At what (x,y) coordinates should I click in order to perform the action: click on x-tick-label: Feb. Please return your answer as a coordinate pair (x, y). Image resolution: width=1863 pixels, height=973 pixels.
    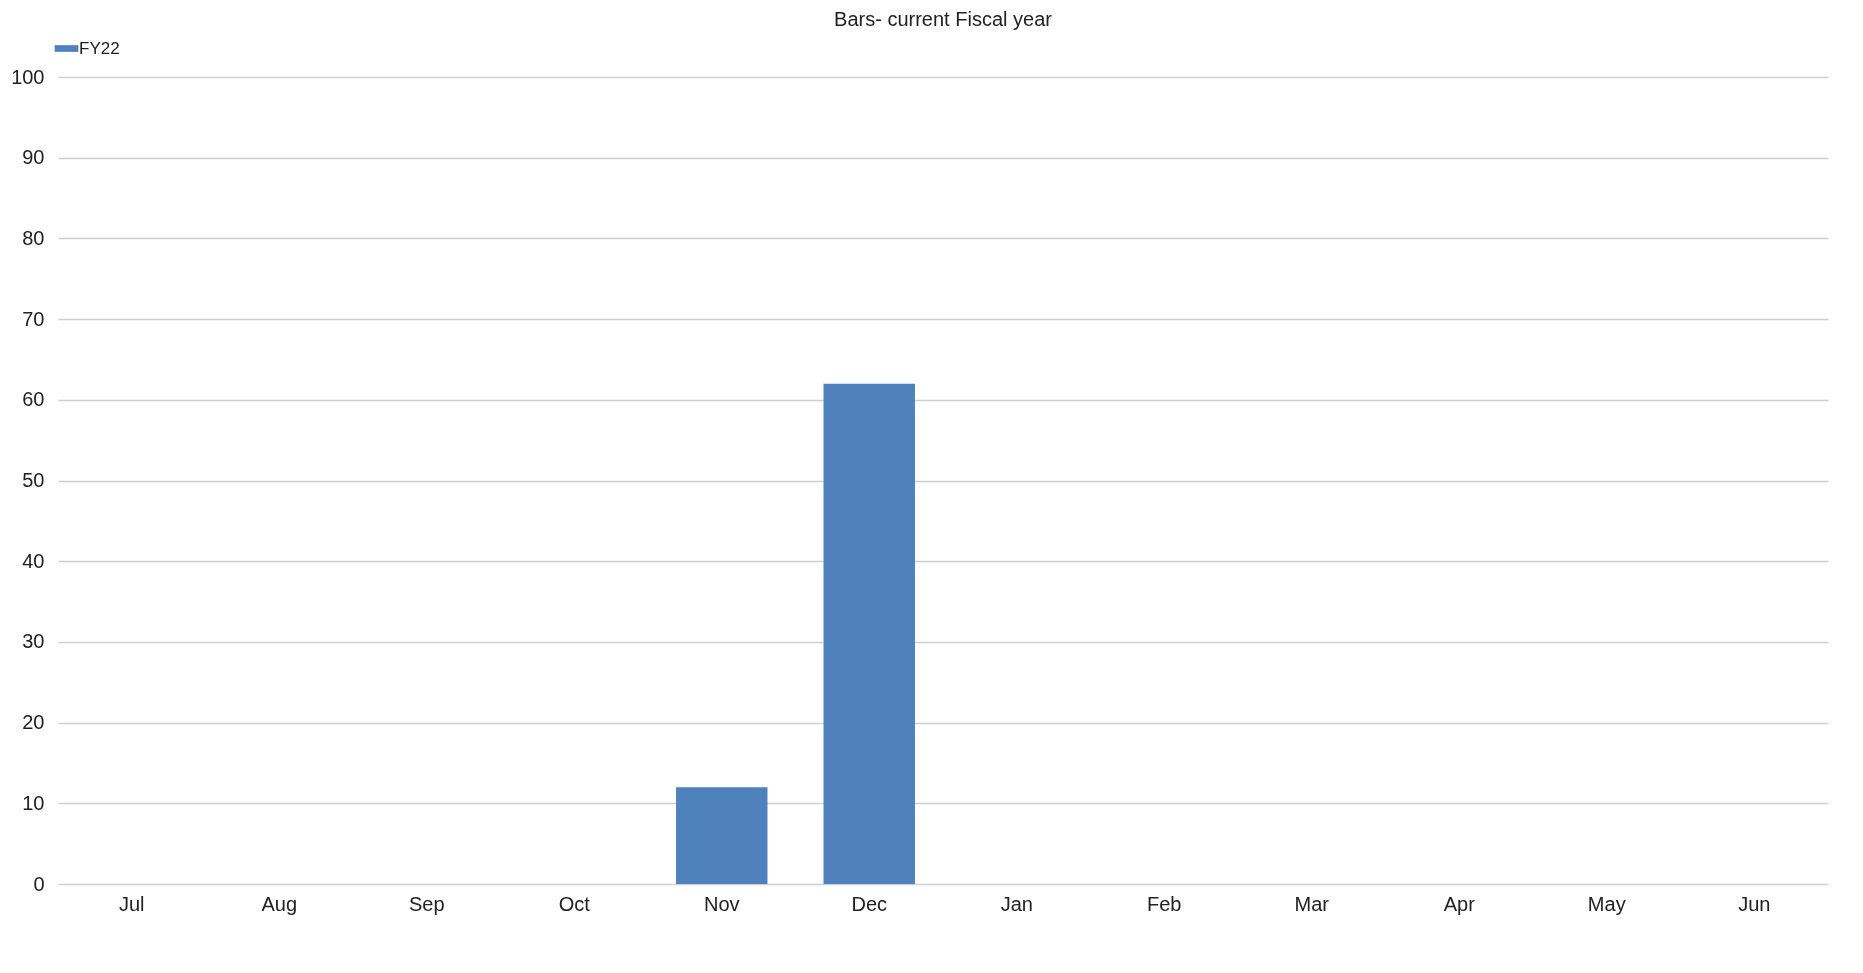
    Looking at the image, I should click on (1164, 903).